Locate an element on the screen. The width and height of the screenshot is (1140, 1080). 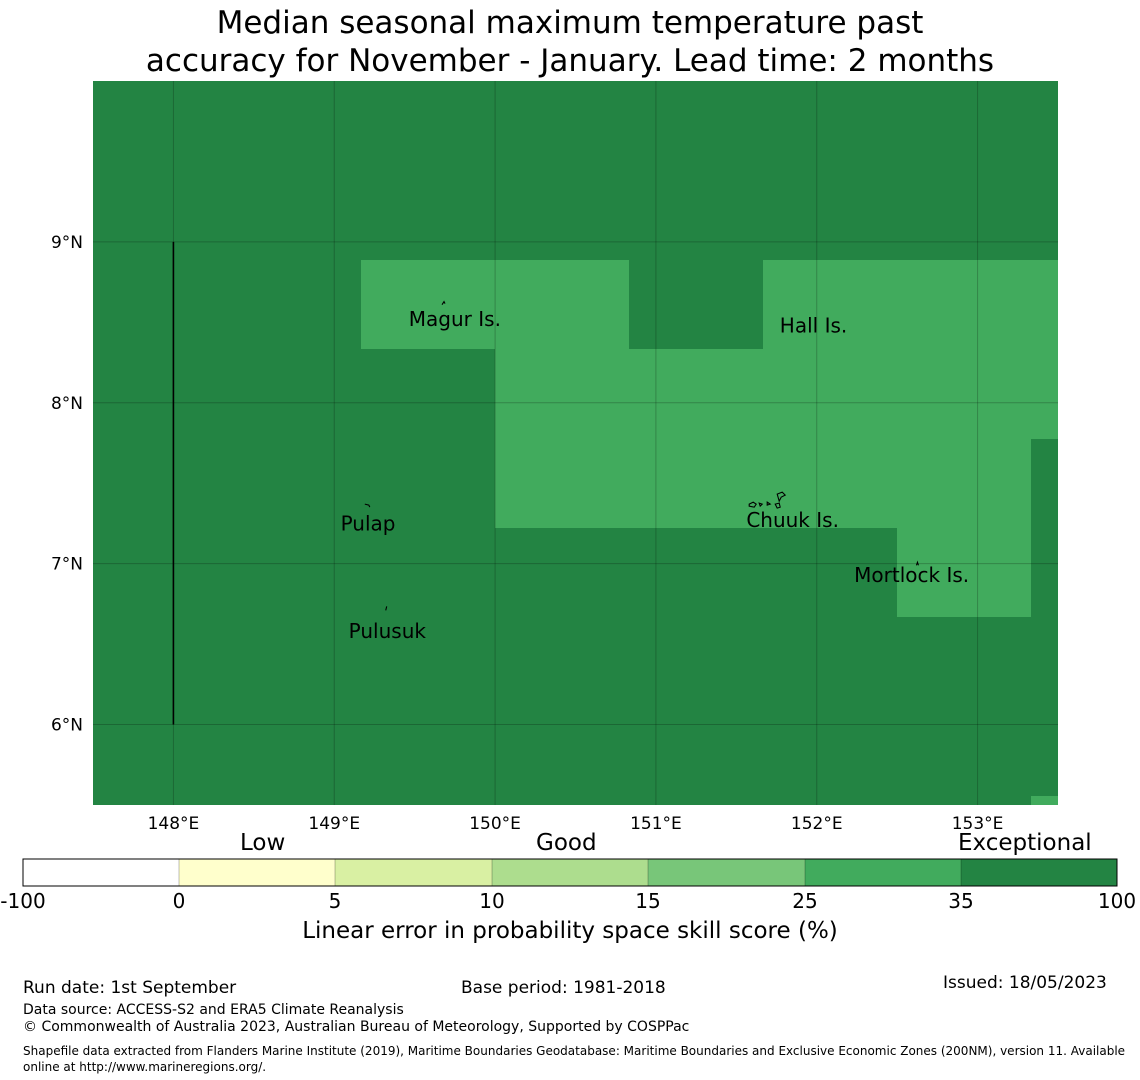
longitude-tick-label: 149°E is located at coordinates (334, 824).